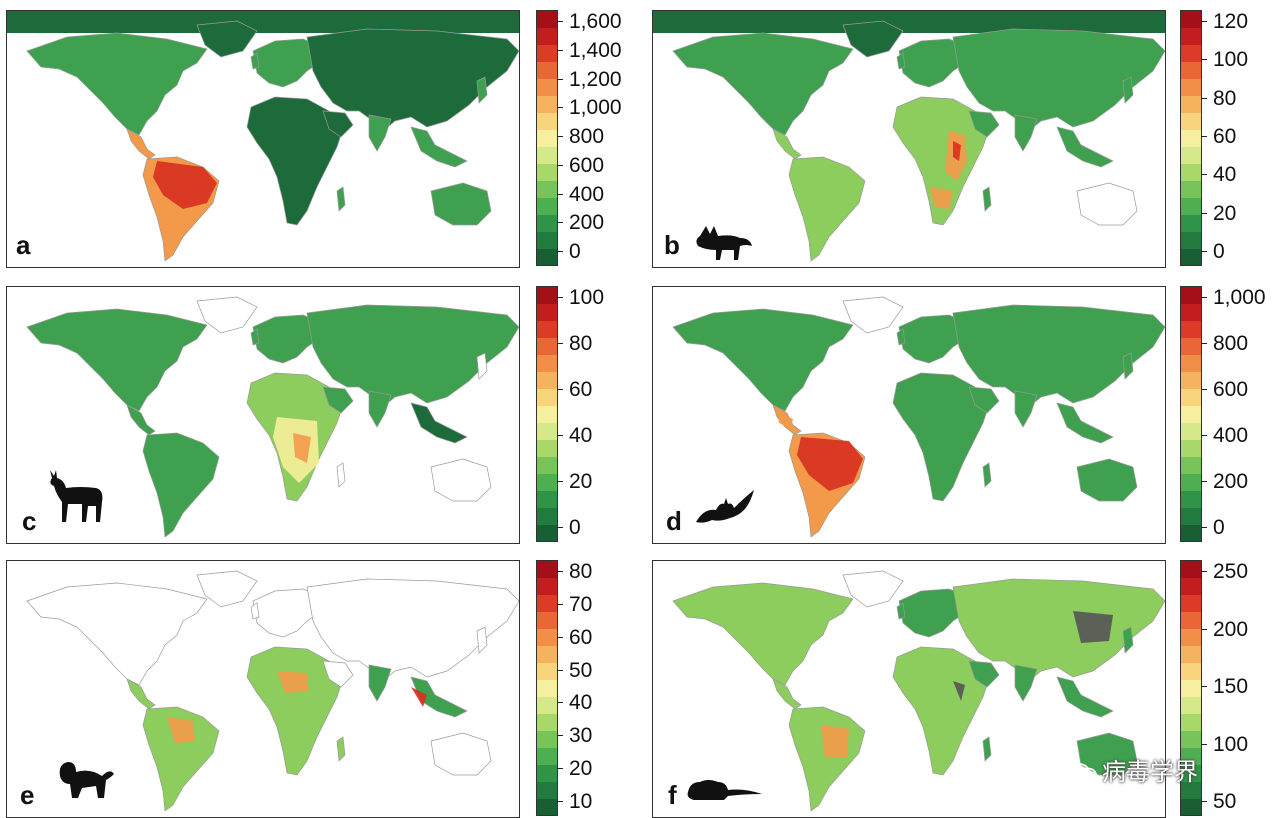  I want to click on colorbar-tick-label: 200, so click(1231, 629).